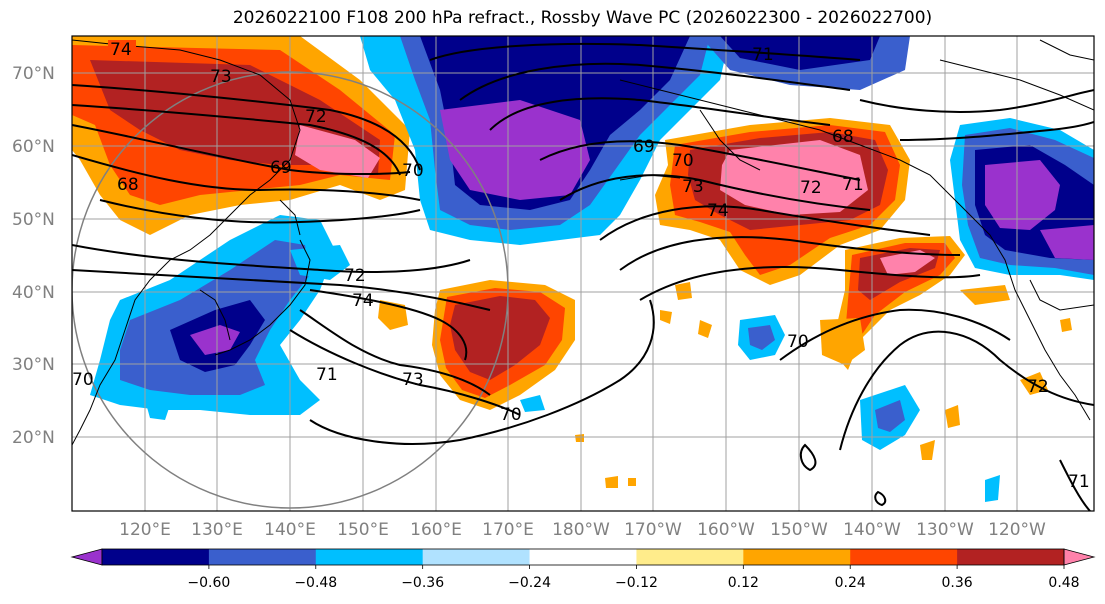  Describe the element at coordinates (503, 345) in the screenshot. I see `positive-anomaly-region-central-pacific` at that location.